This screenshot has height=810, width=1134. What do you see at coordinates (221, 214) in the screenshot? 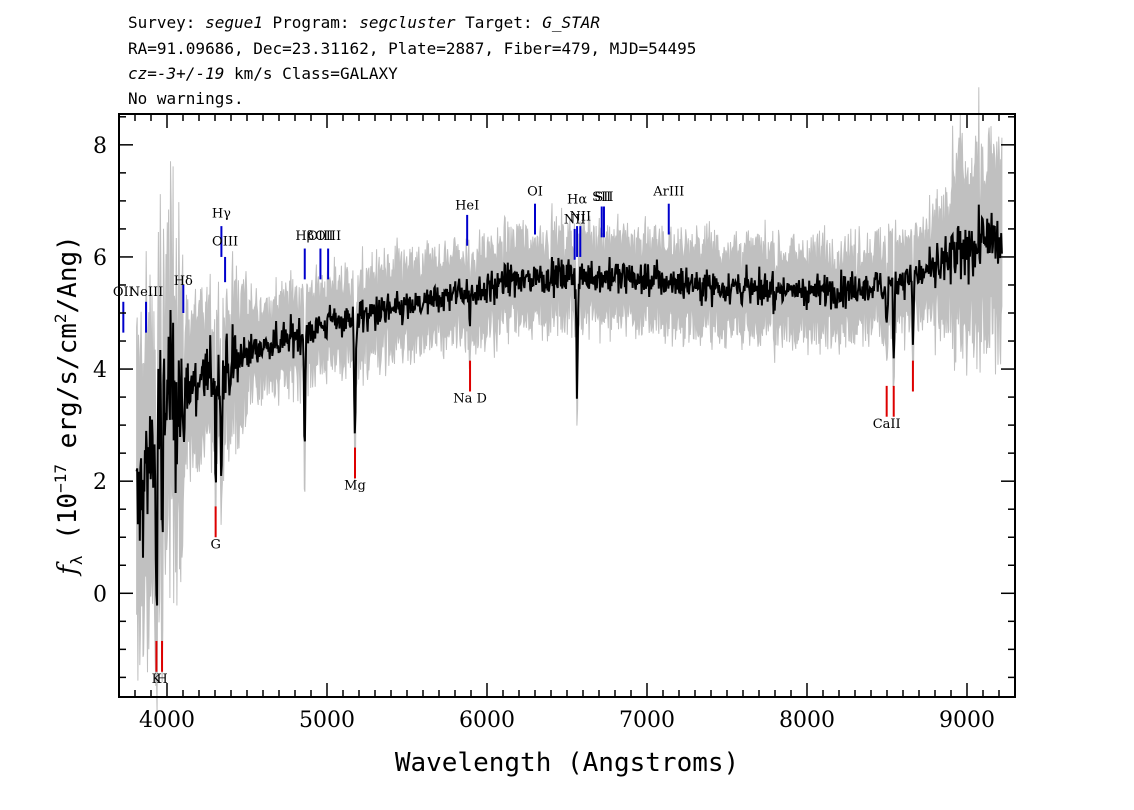
I see `emission-line-label: Hγ` at bounding box center [221, 214].